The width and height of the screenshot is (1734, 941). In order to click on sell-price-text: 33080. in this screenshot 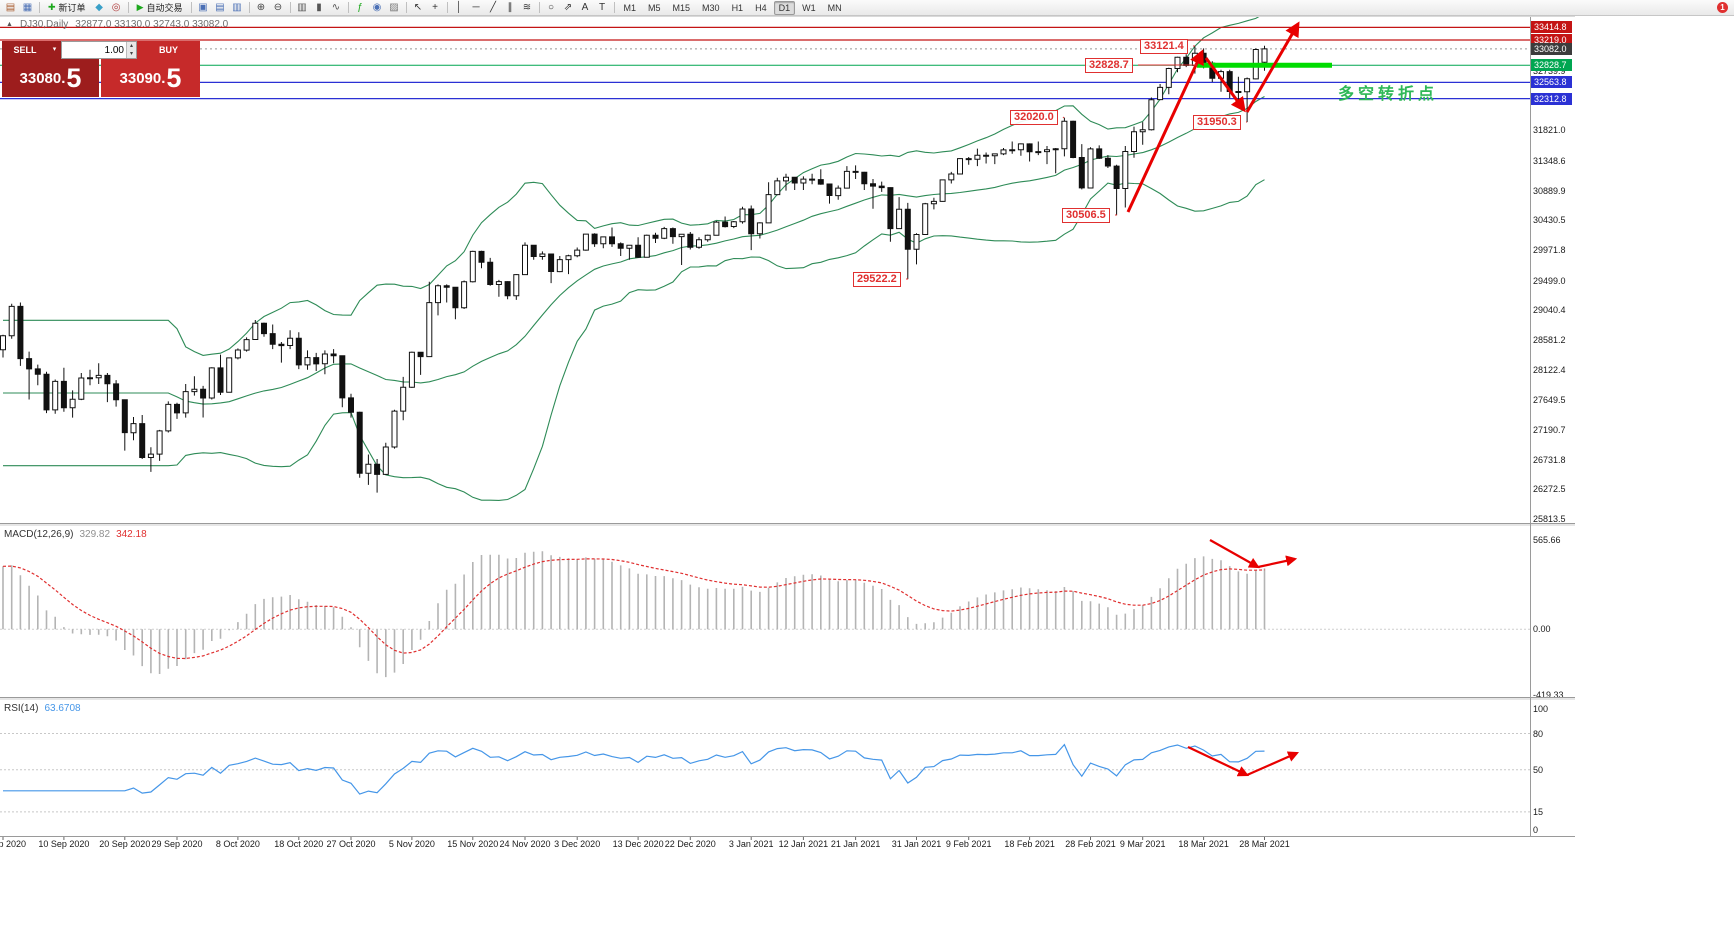, I will do `click(42, 78)`.